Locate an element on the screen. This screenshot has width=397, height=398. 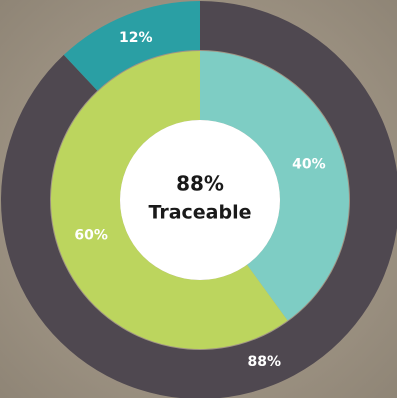
center-value: 88% is located at coordinates (200, 184).